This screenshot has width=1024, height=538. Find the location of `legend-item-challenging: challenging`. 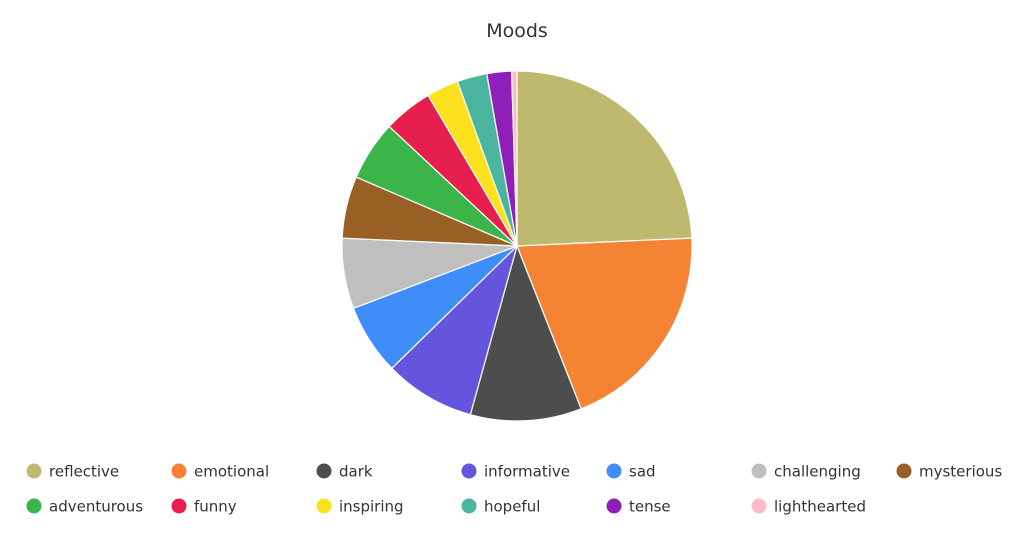

legend-item-challenging: challenging is located at coordinates (806, 472).